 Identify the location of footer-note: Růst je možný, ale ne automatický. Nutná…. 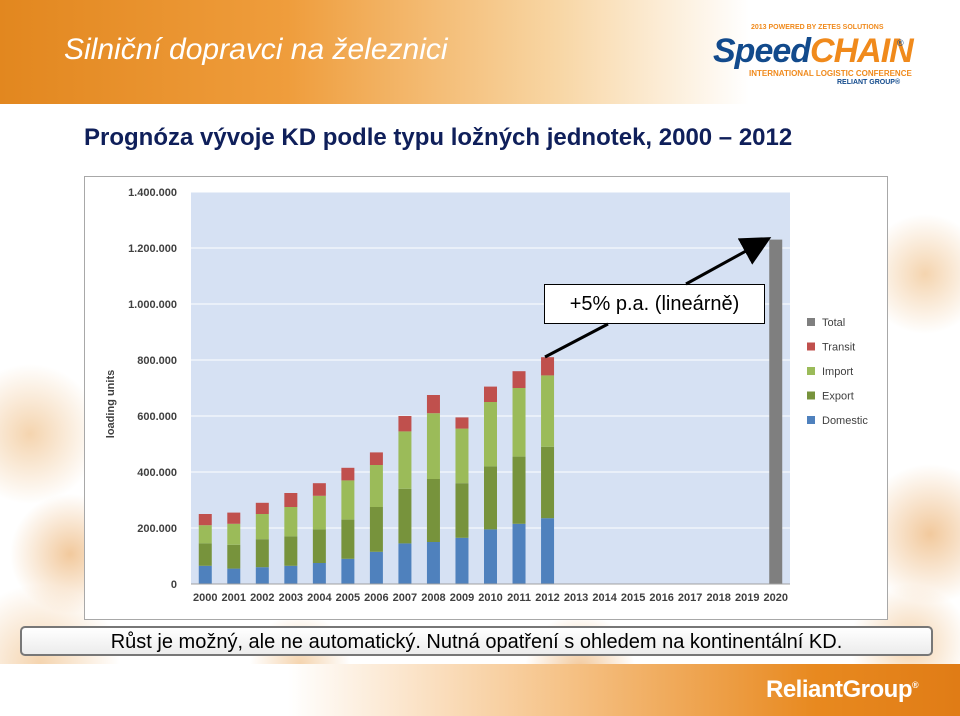
(476, 641).